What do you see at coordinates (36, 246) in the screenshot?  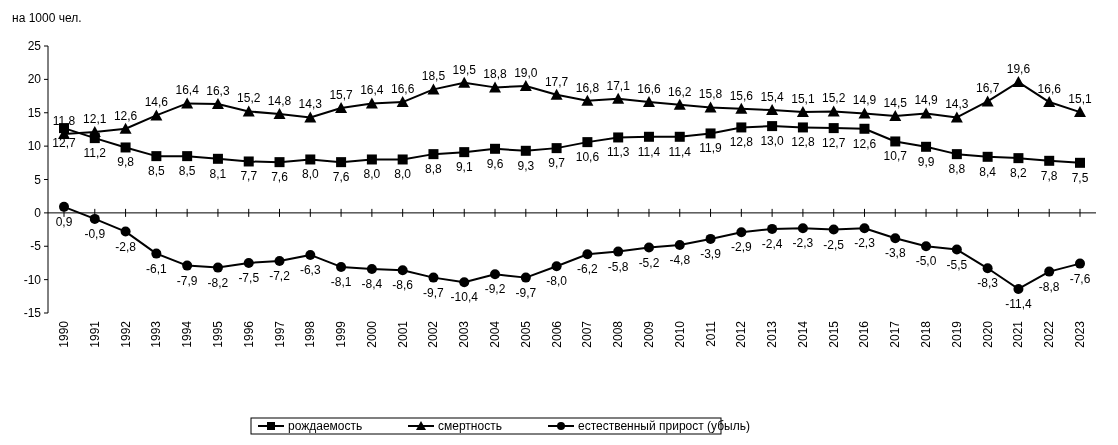 I see `y-tick-label: -5` at bounding box center [36, 246].